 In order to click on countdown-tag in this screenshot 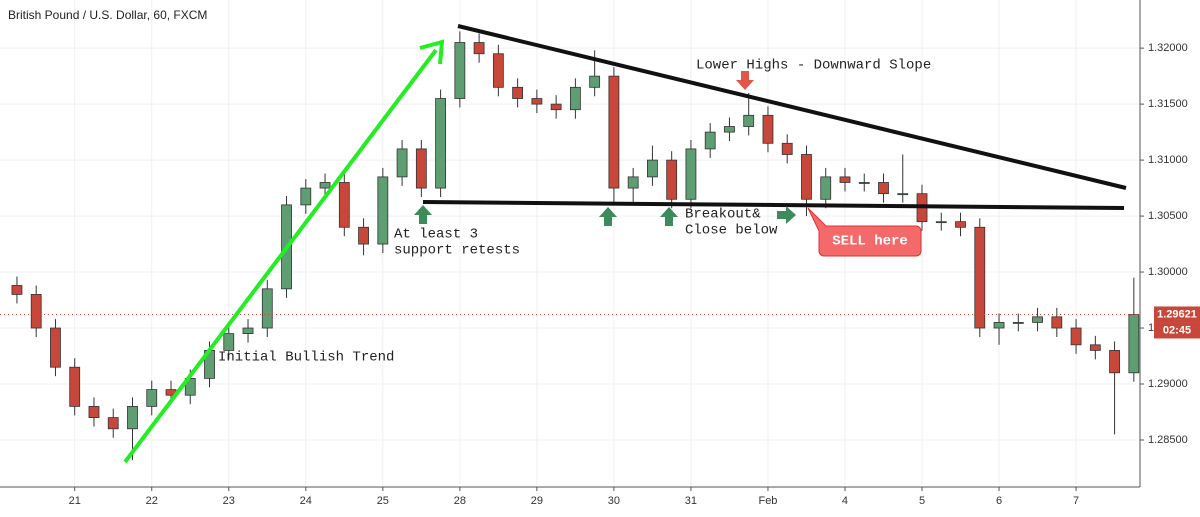, I will do `click(1177, 330)`.